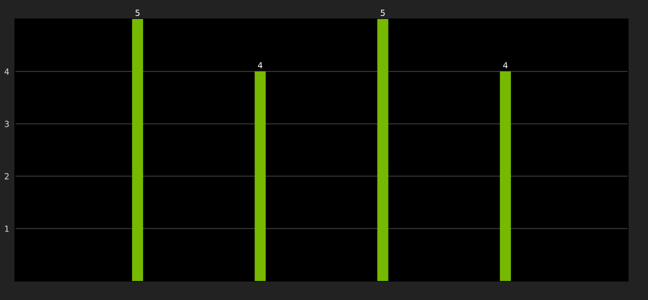 Image resolution: width=648 pixels, height=300 pixels. What do you see at coordinates (6, 71) in the screenshot?
I see `y-tick-label: 4` at bounding box center [6, 71].